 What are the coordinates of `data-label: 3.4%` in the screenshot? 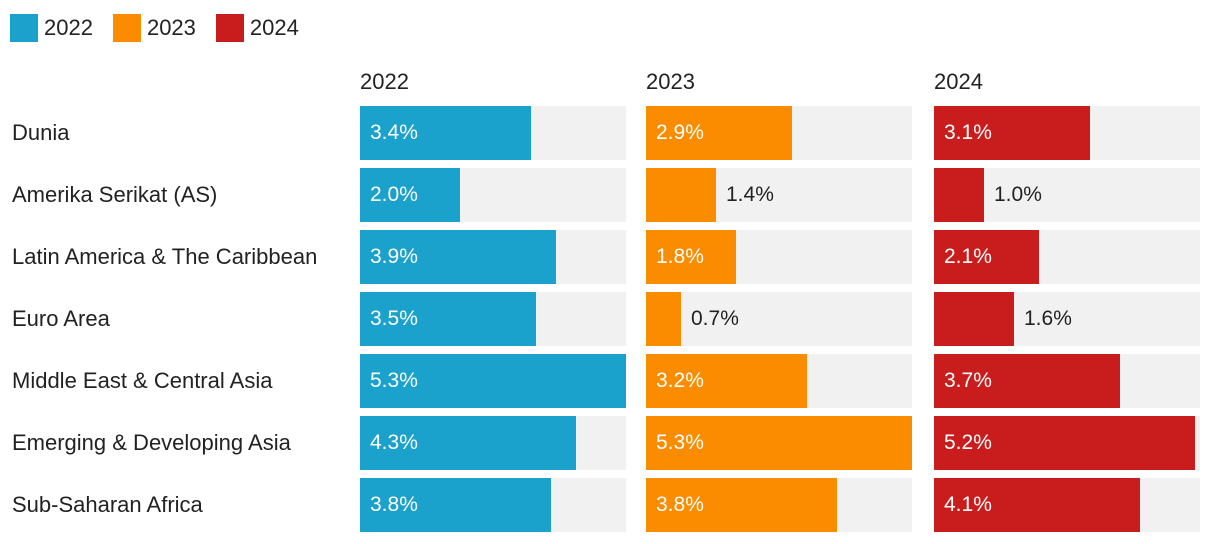 It's located at (394, 132).